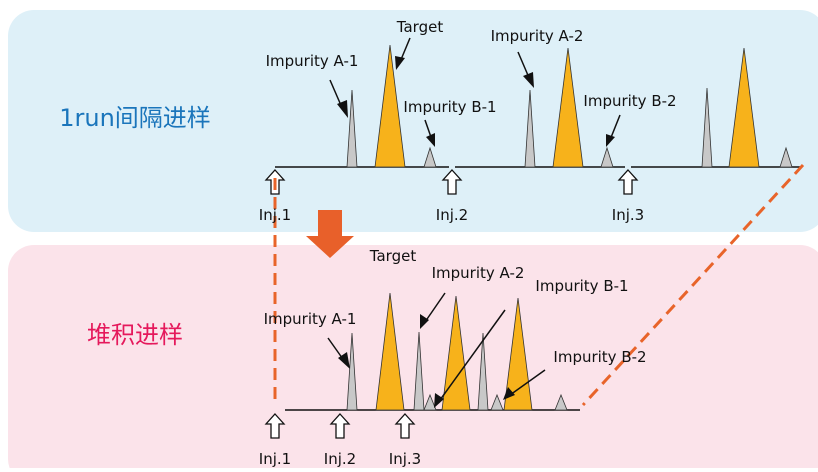 The width and height of the screenshot is (818, 472). I want to click on bottom-title: 堆积进样, so click(135, 335).